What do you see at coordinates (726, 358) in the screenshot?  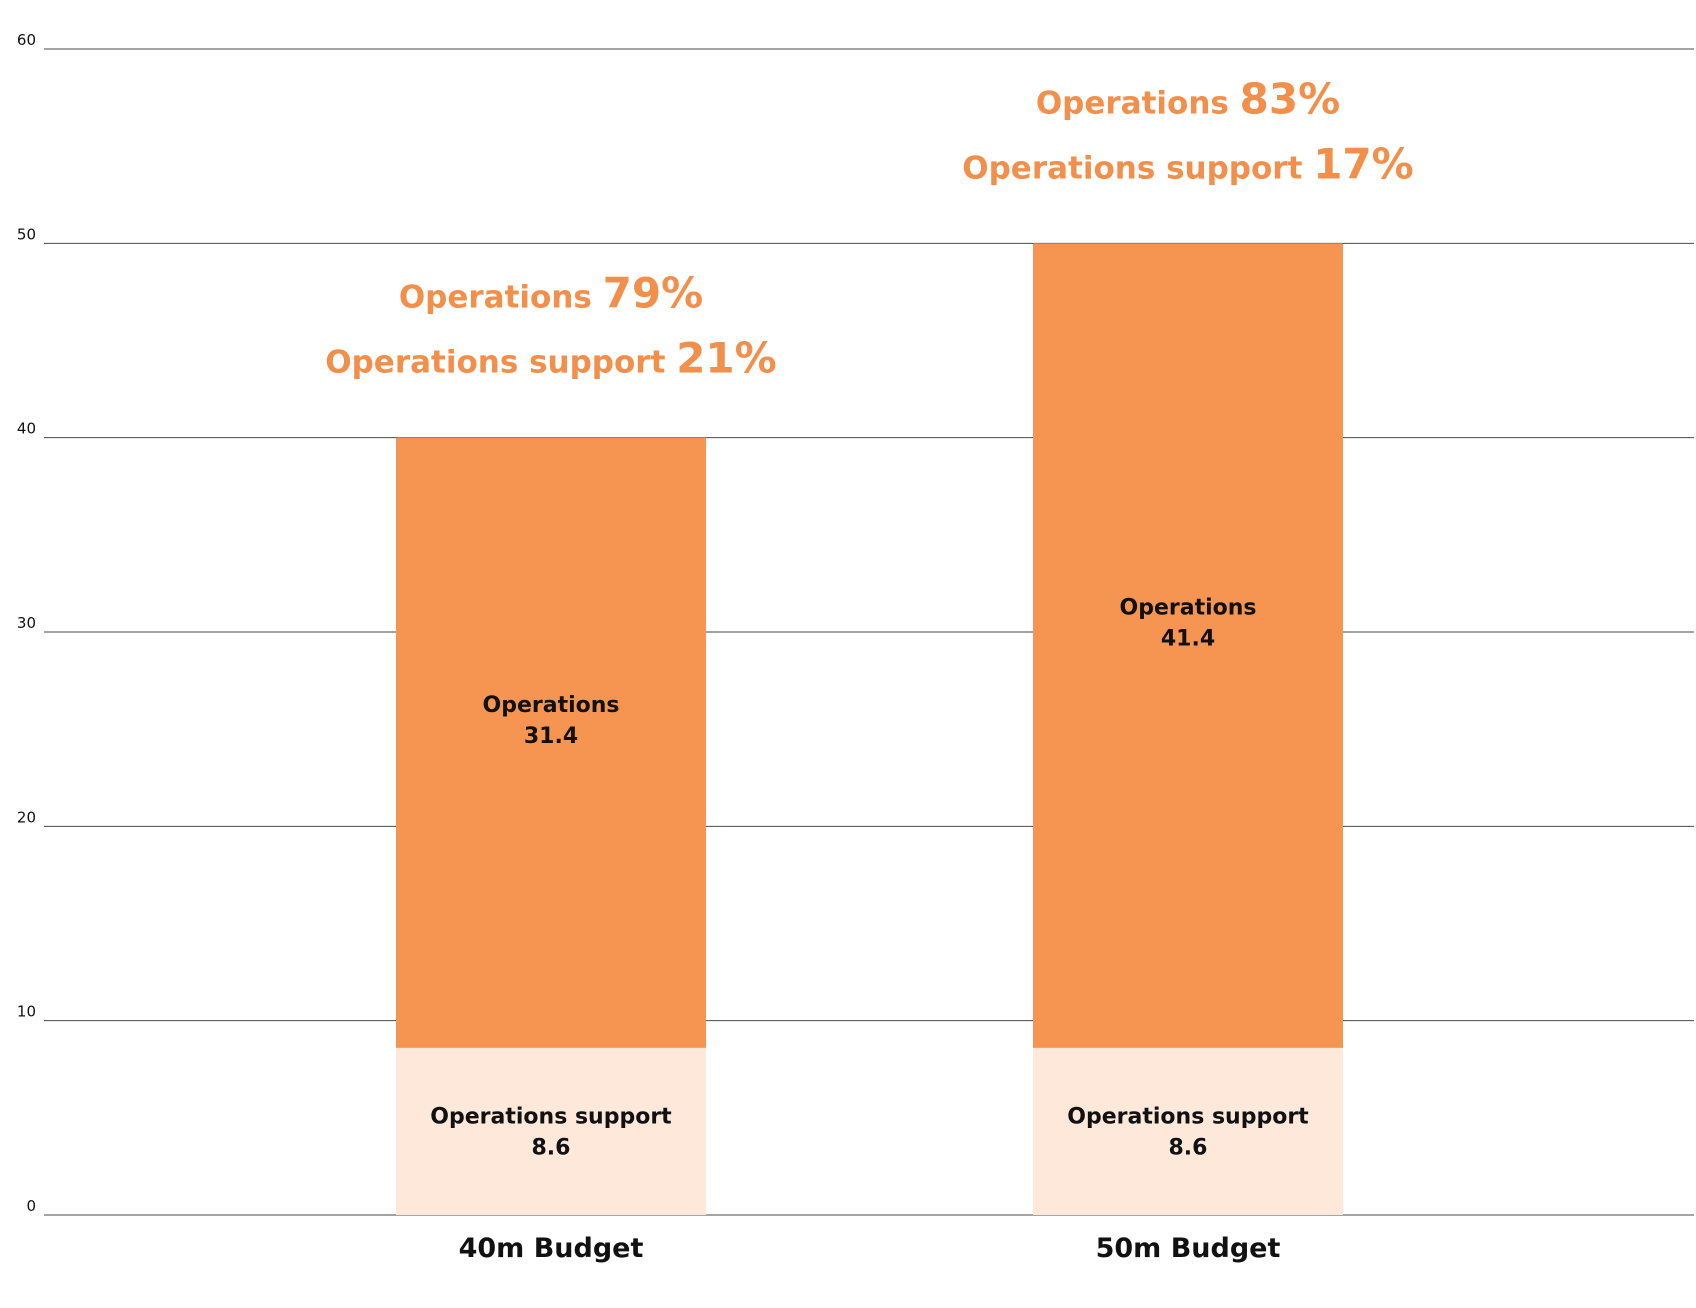 I see `annotation-percentage: 21%` at bounding box center [726, 358].